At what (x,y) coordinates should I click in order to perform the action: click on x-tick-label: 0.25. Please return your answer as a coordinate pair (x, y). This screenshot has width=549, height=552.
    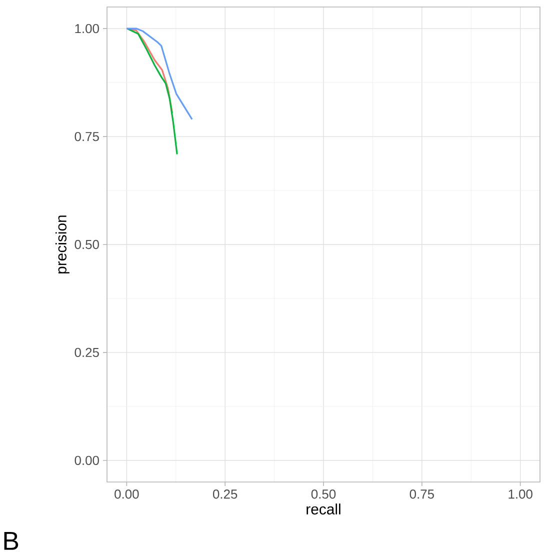
    Looking at the image, I should click on (225, 494).